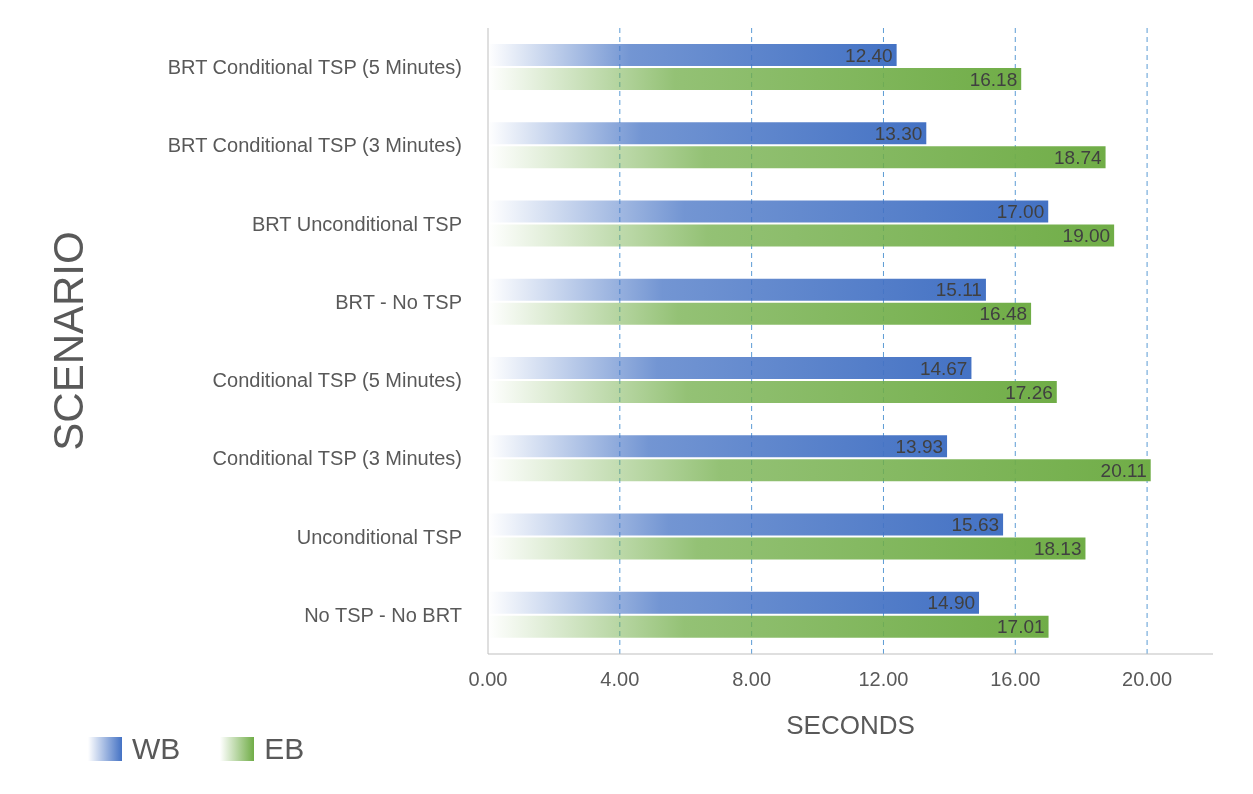  What do you see at coordinates (156, 749) in the screenshot?
I see `legend-label: WB` at bounding box center [156, 749].